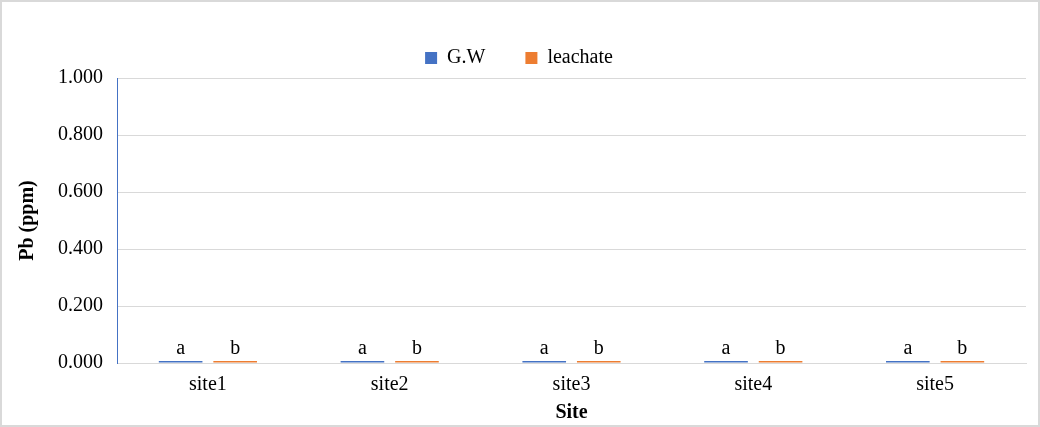 The image size is (1040, 427). I want to click on x-tick-label: site5, so click(935, 383).